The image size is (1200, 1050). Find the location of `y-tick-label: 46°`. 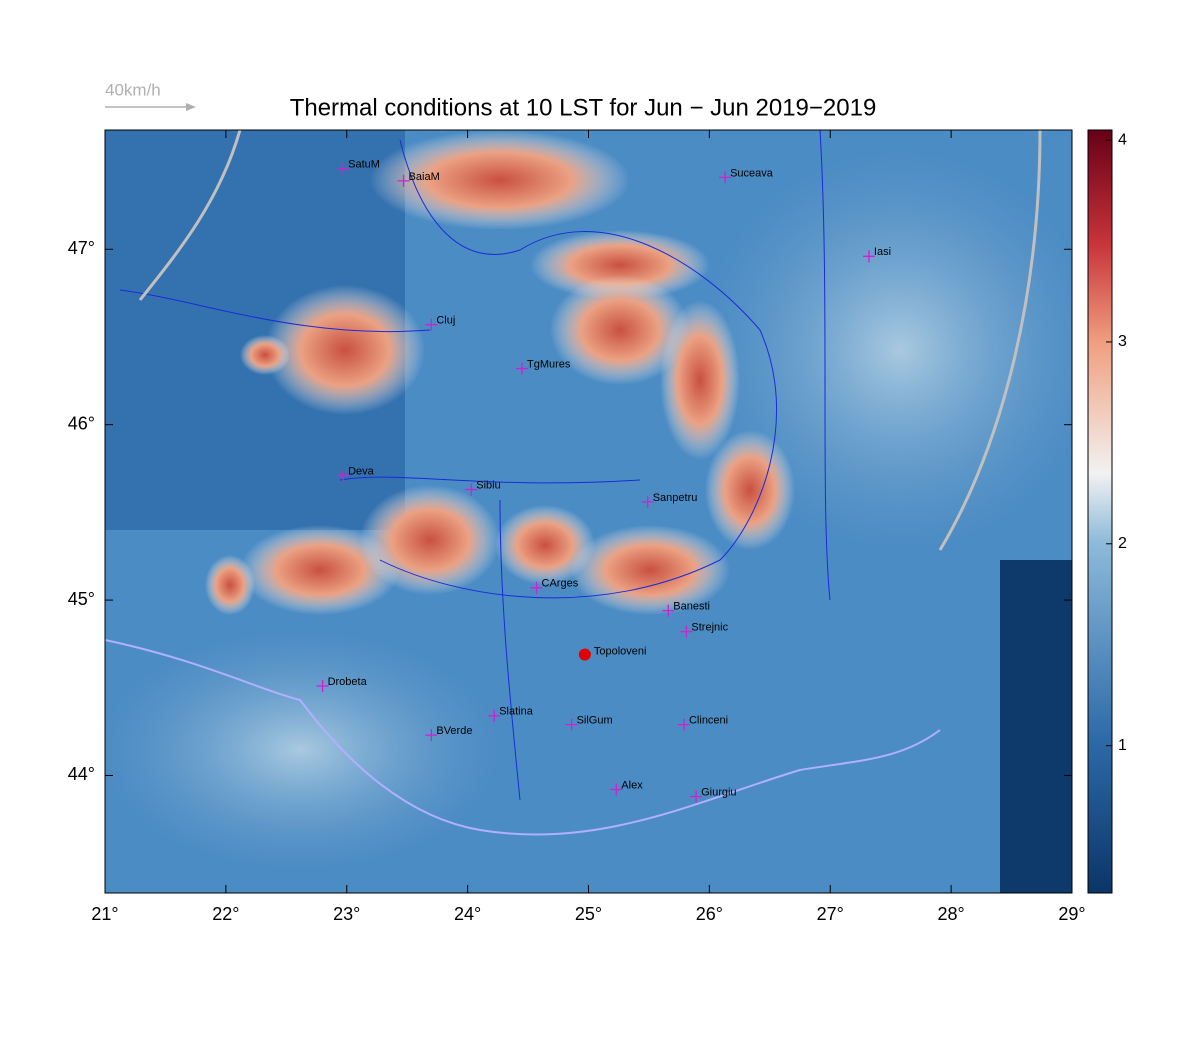

y-tick-label: 46° is located at coordinates (81, 423).